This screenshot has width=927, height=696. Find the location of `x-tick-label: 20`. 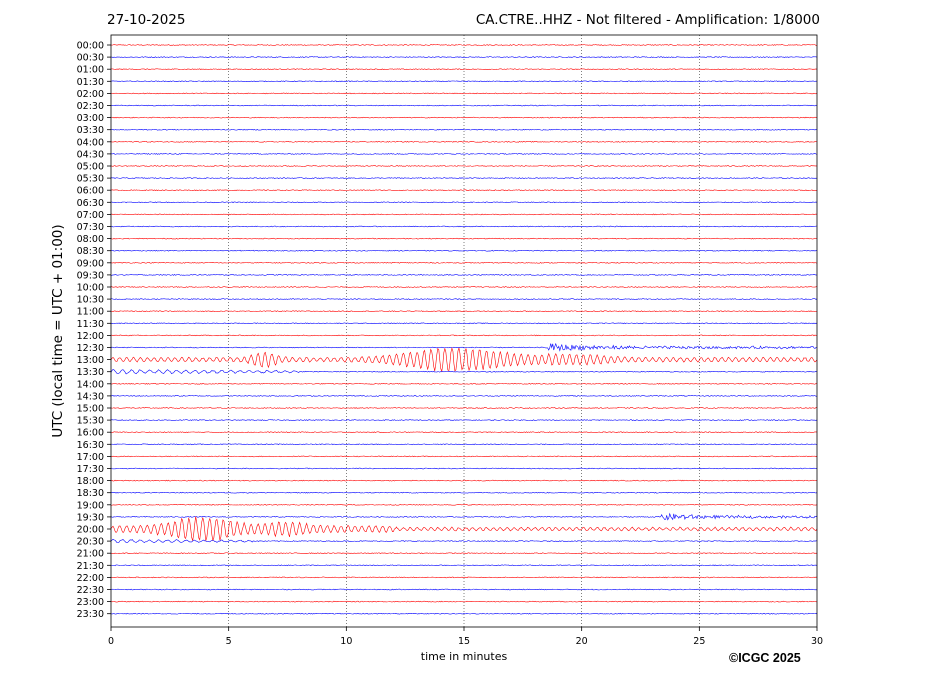

x-tick-label: 20 is located at coordinates (582, 641).